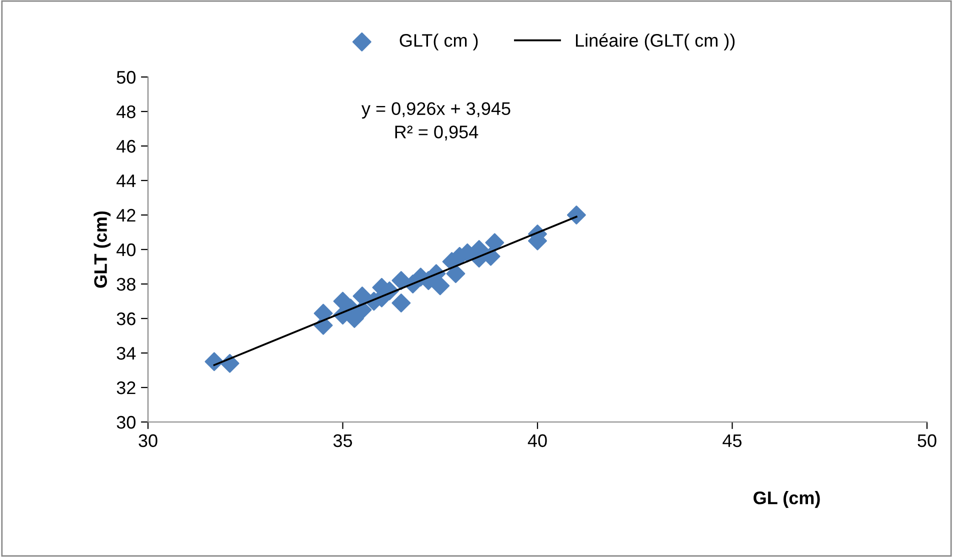  I want to click on x-tick-label: 30, so click(148, 441).